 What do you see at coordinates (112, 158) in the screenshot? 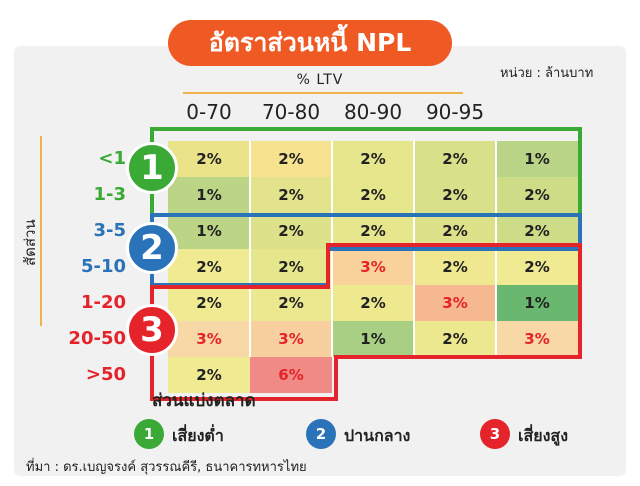
I see `row-header: <1` at bounding box center [112, 158].